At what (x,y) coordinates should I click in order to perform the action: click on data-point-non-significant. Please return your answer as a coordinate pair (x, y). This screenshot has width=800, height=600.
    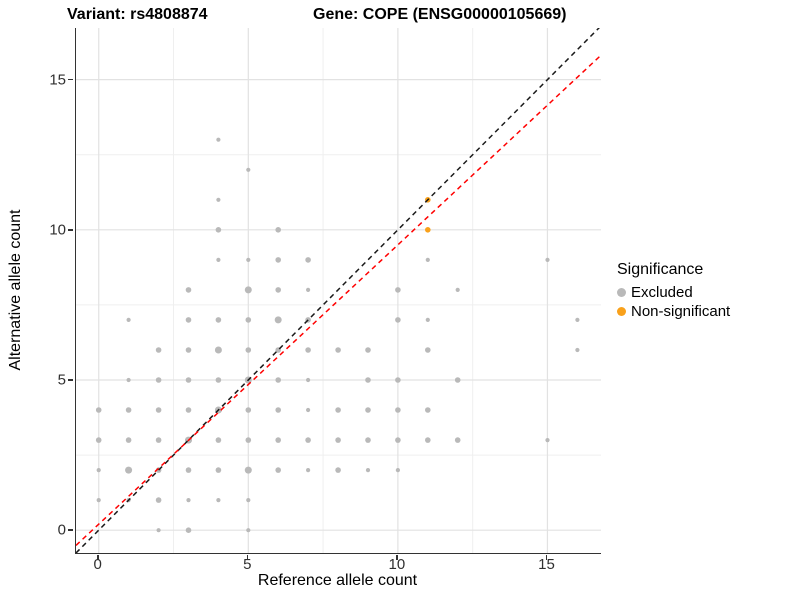
    Looking at the image, I should click on (428, 230).